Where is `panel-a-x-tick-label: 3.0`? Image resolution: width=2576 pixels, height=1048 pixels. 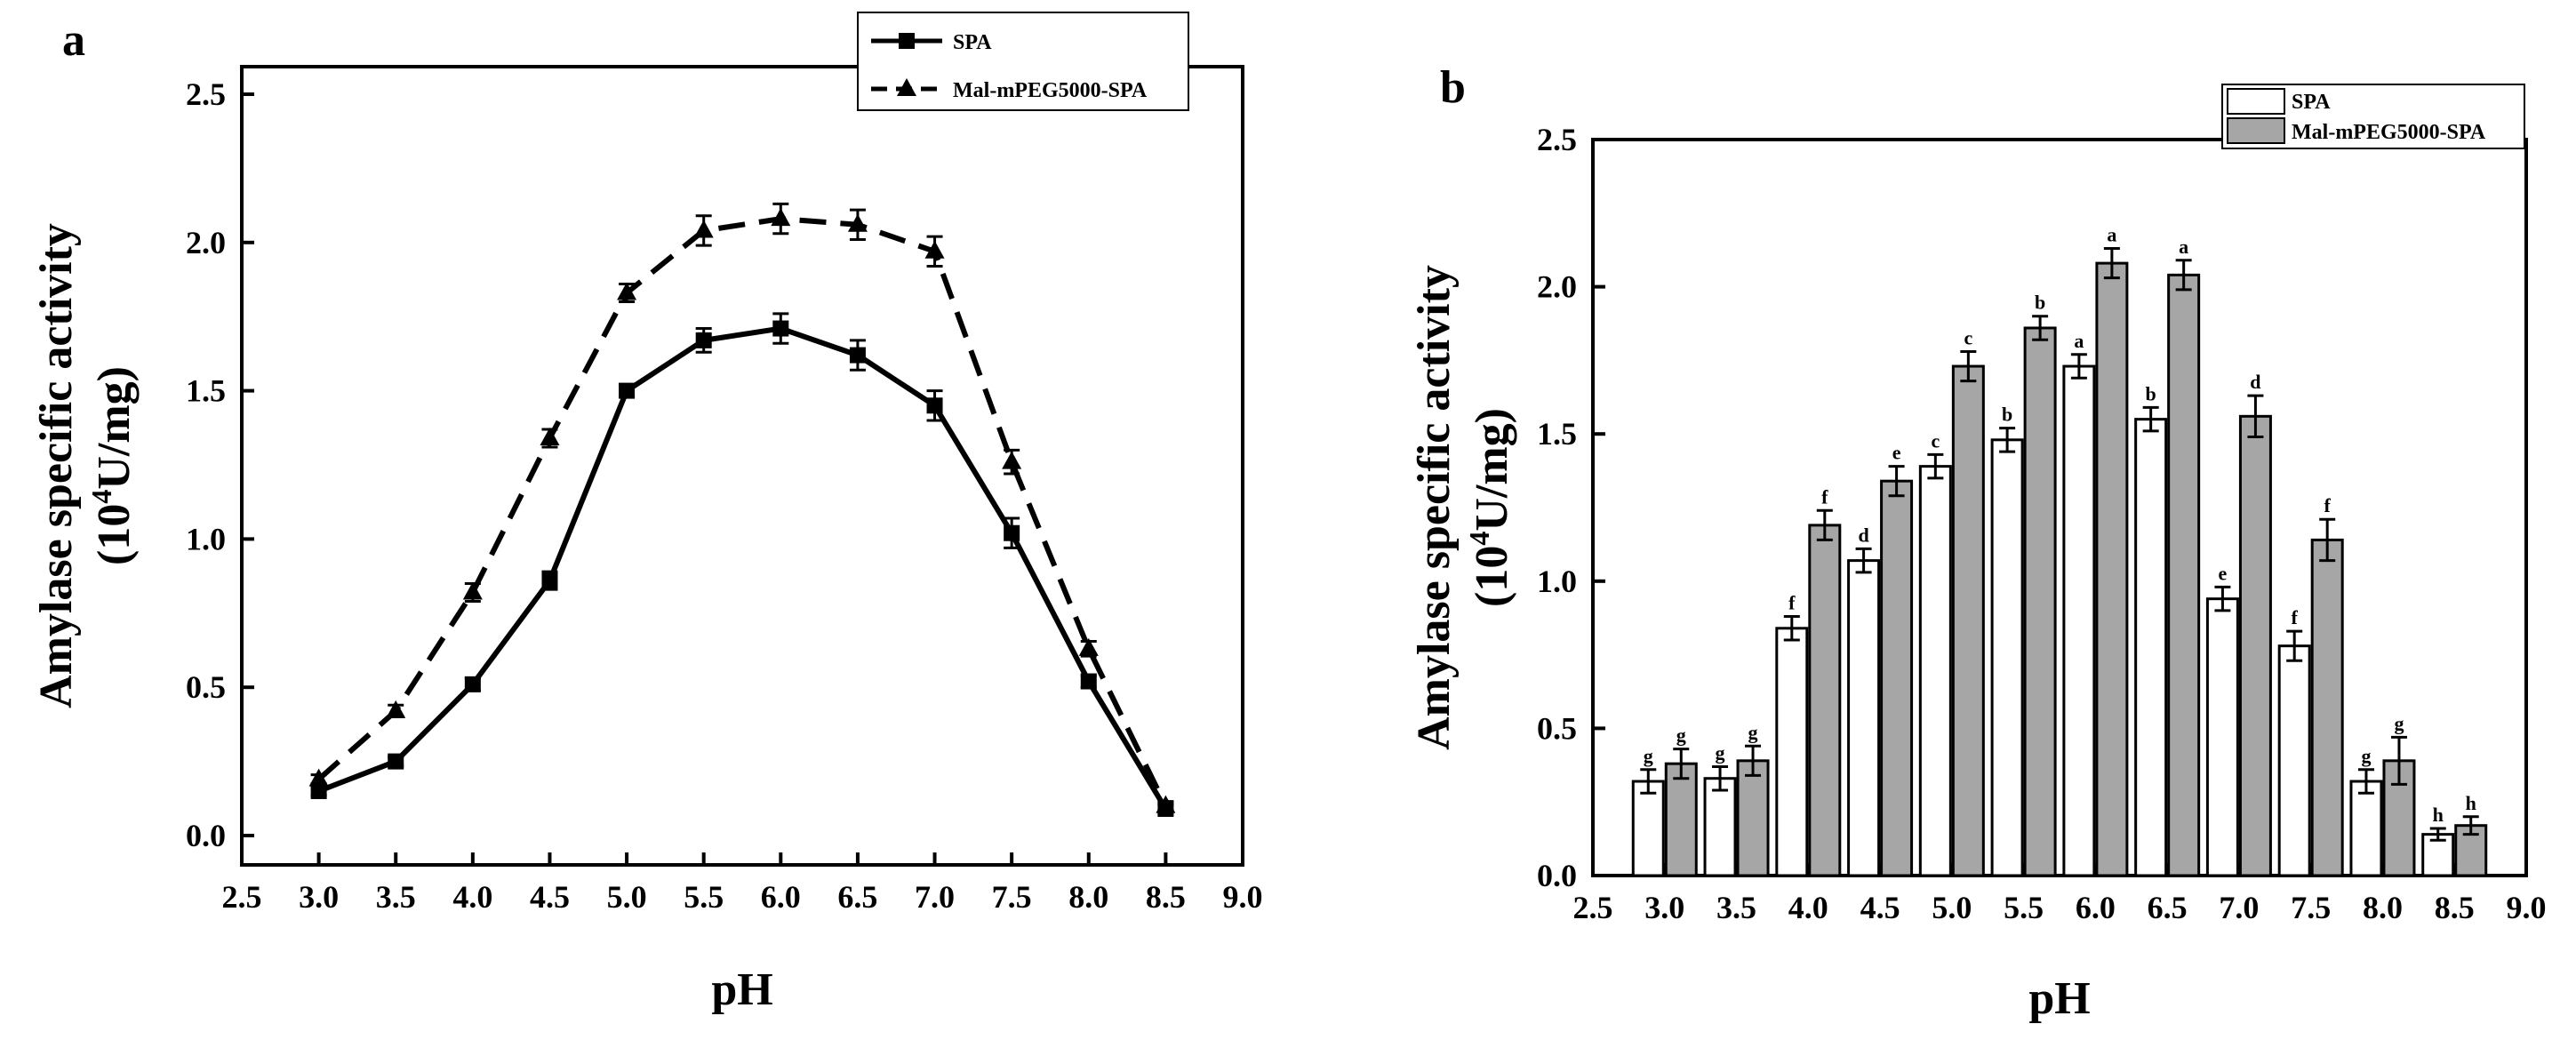 panel-a-x-tick-label: 3.0 is located at coordinates (319, 897).